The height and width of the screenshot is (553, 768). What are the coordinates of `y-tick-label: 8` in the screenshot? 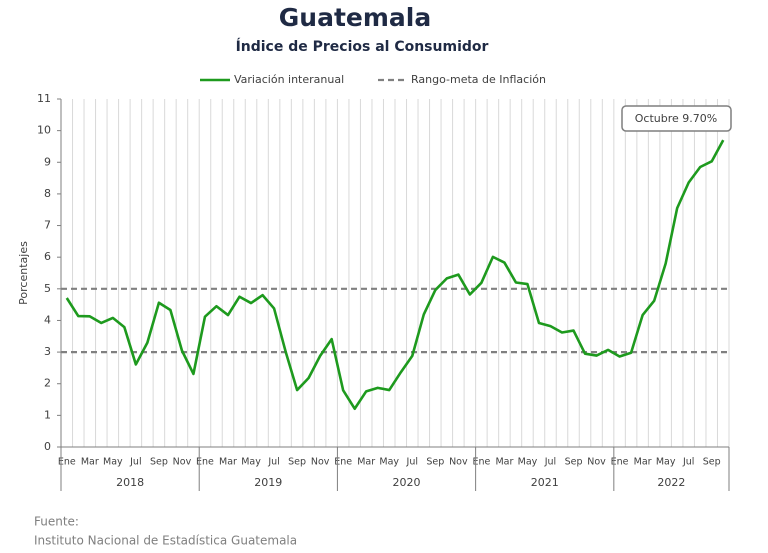 It's located at (47, 193).